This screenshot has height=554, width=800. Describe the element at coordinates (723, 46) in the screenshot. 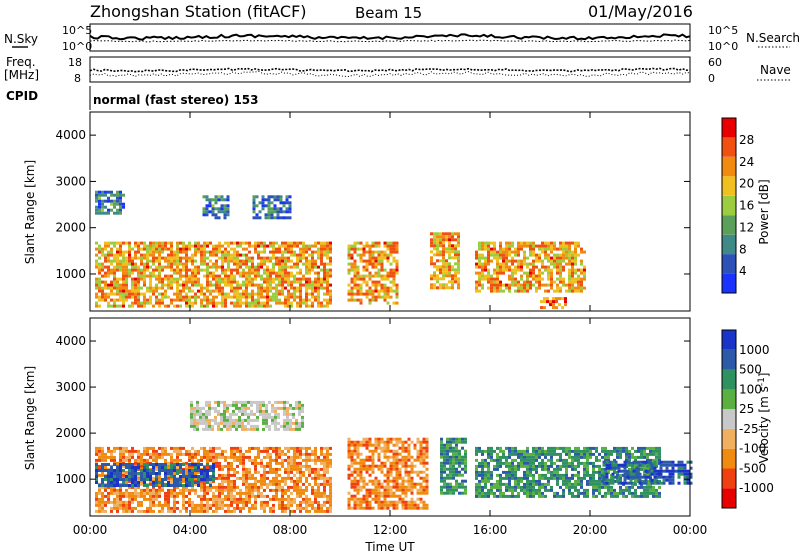

I see `sky-tick-right-bottom: 10^0` at that location.